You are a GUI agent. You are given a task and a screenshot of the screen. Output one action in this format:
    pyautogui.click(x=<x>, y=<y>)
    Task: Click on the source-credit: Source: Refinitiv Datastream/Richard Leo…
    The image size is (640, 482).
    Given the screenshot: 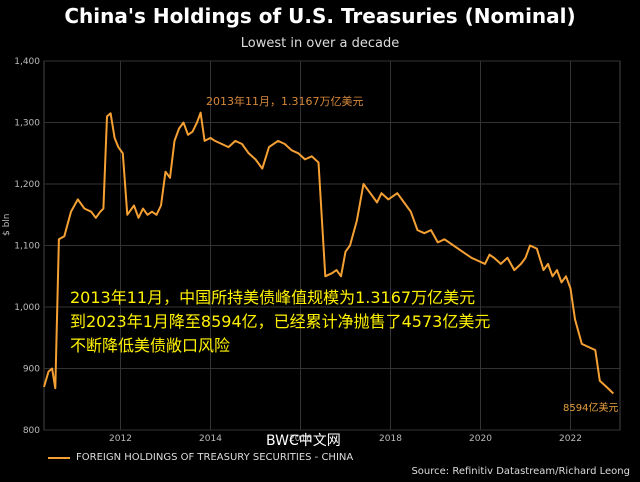 What is the action you would take?
    pyautogui.click(x=520, y=471)
    